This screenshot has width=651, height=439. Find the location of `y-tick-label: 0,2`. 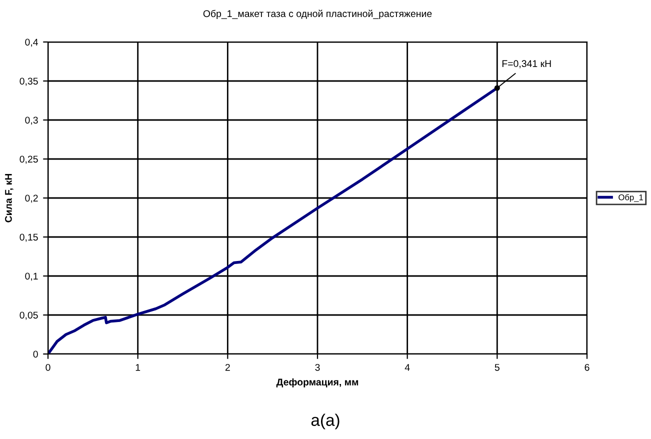

y-tick-label: 0,2 is located at coordinates (31, 198).